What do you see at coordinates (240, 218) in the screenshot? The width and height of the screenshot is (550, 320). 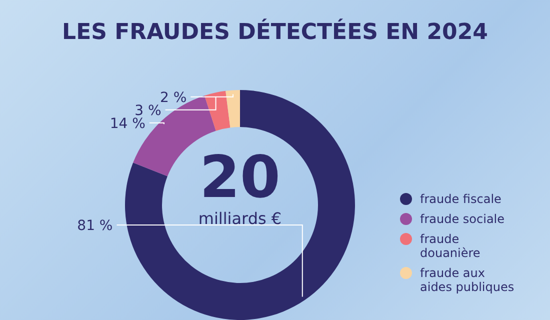 I see `text: milliards €` at bounding box center [240, 218].